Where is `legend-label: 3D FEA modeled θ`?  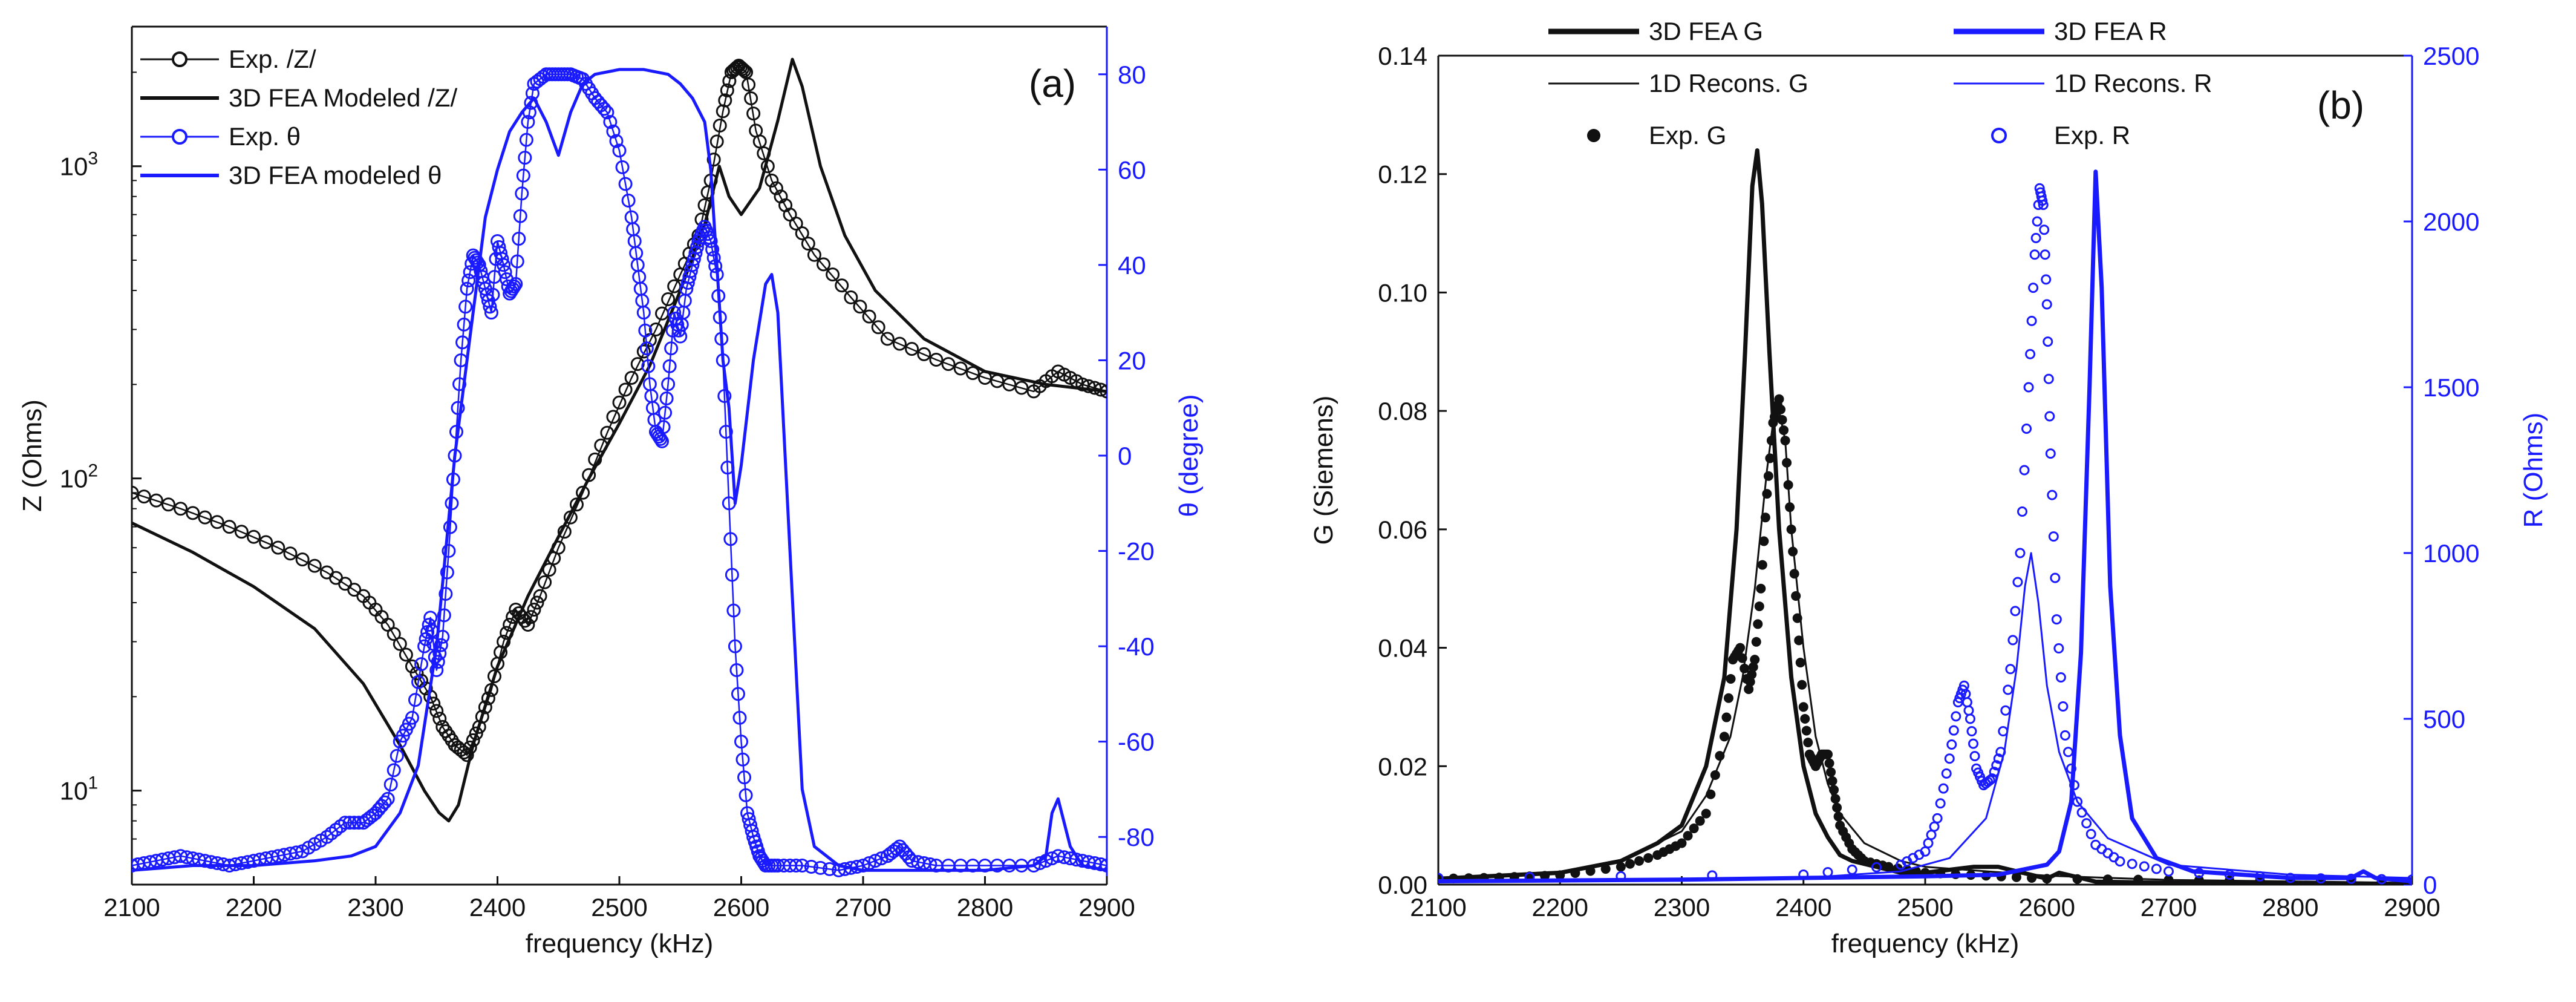
legend-label: 3D FEA modeled θ is located at coordinates (335, 175).